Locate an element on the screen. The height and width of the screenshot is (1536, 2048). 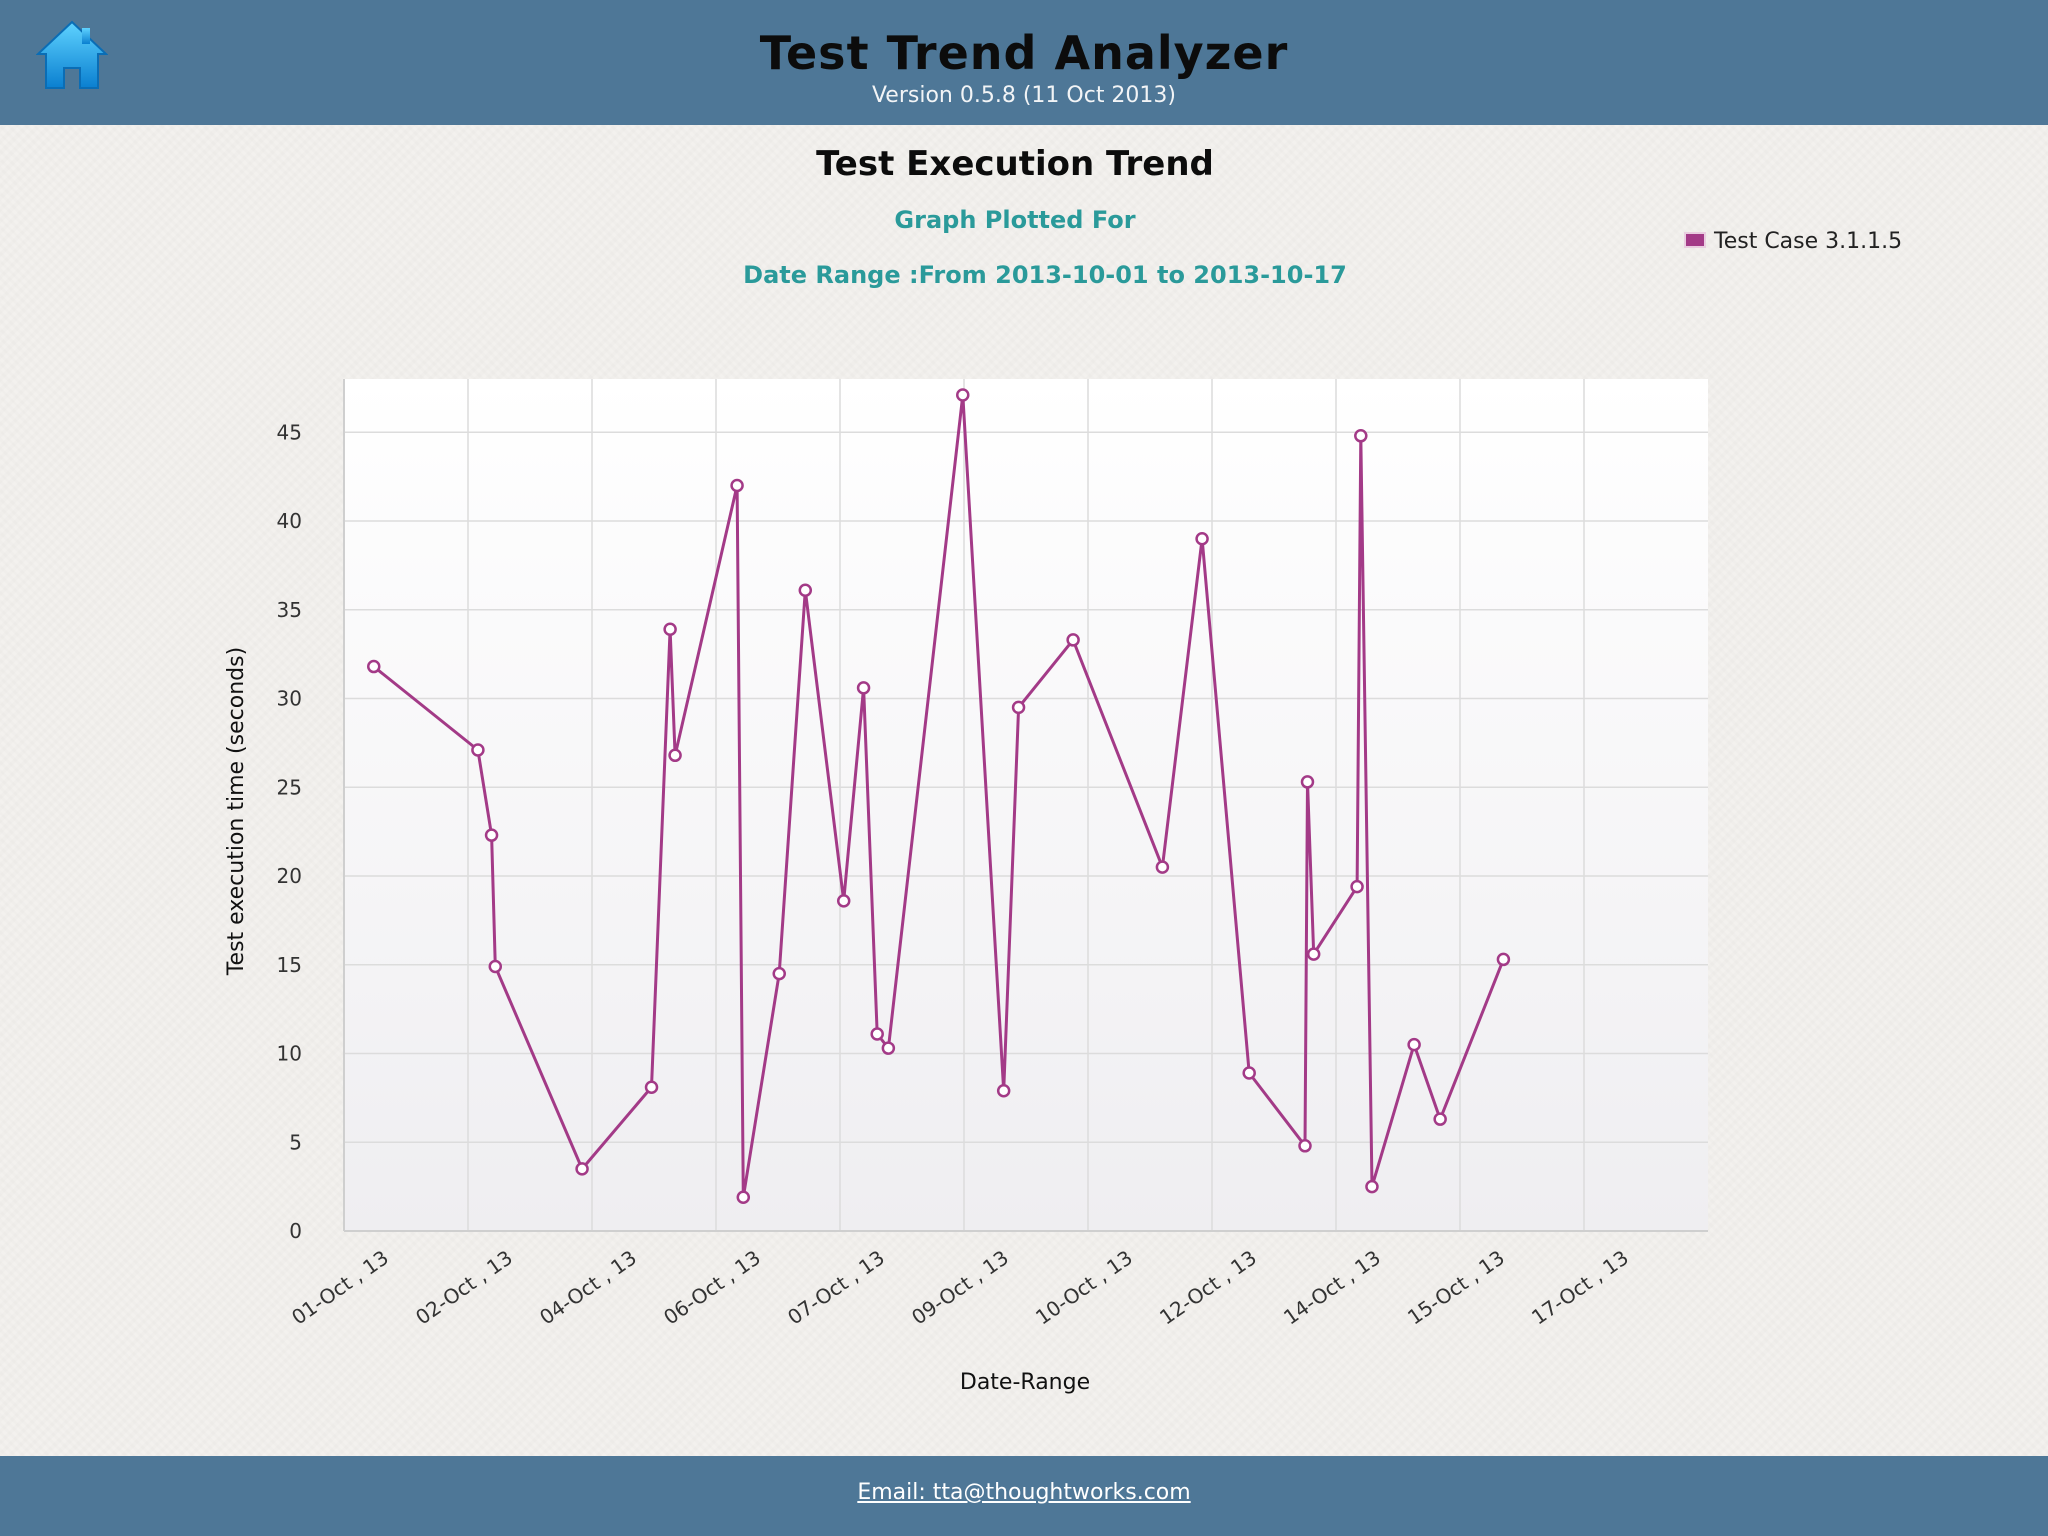
x-axis-label: Date-Range is located at coordinates (1025, 1382).